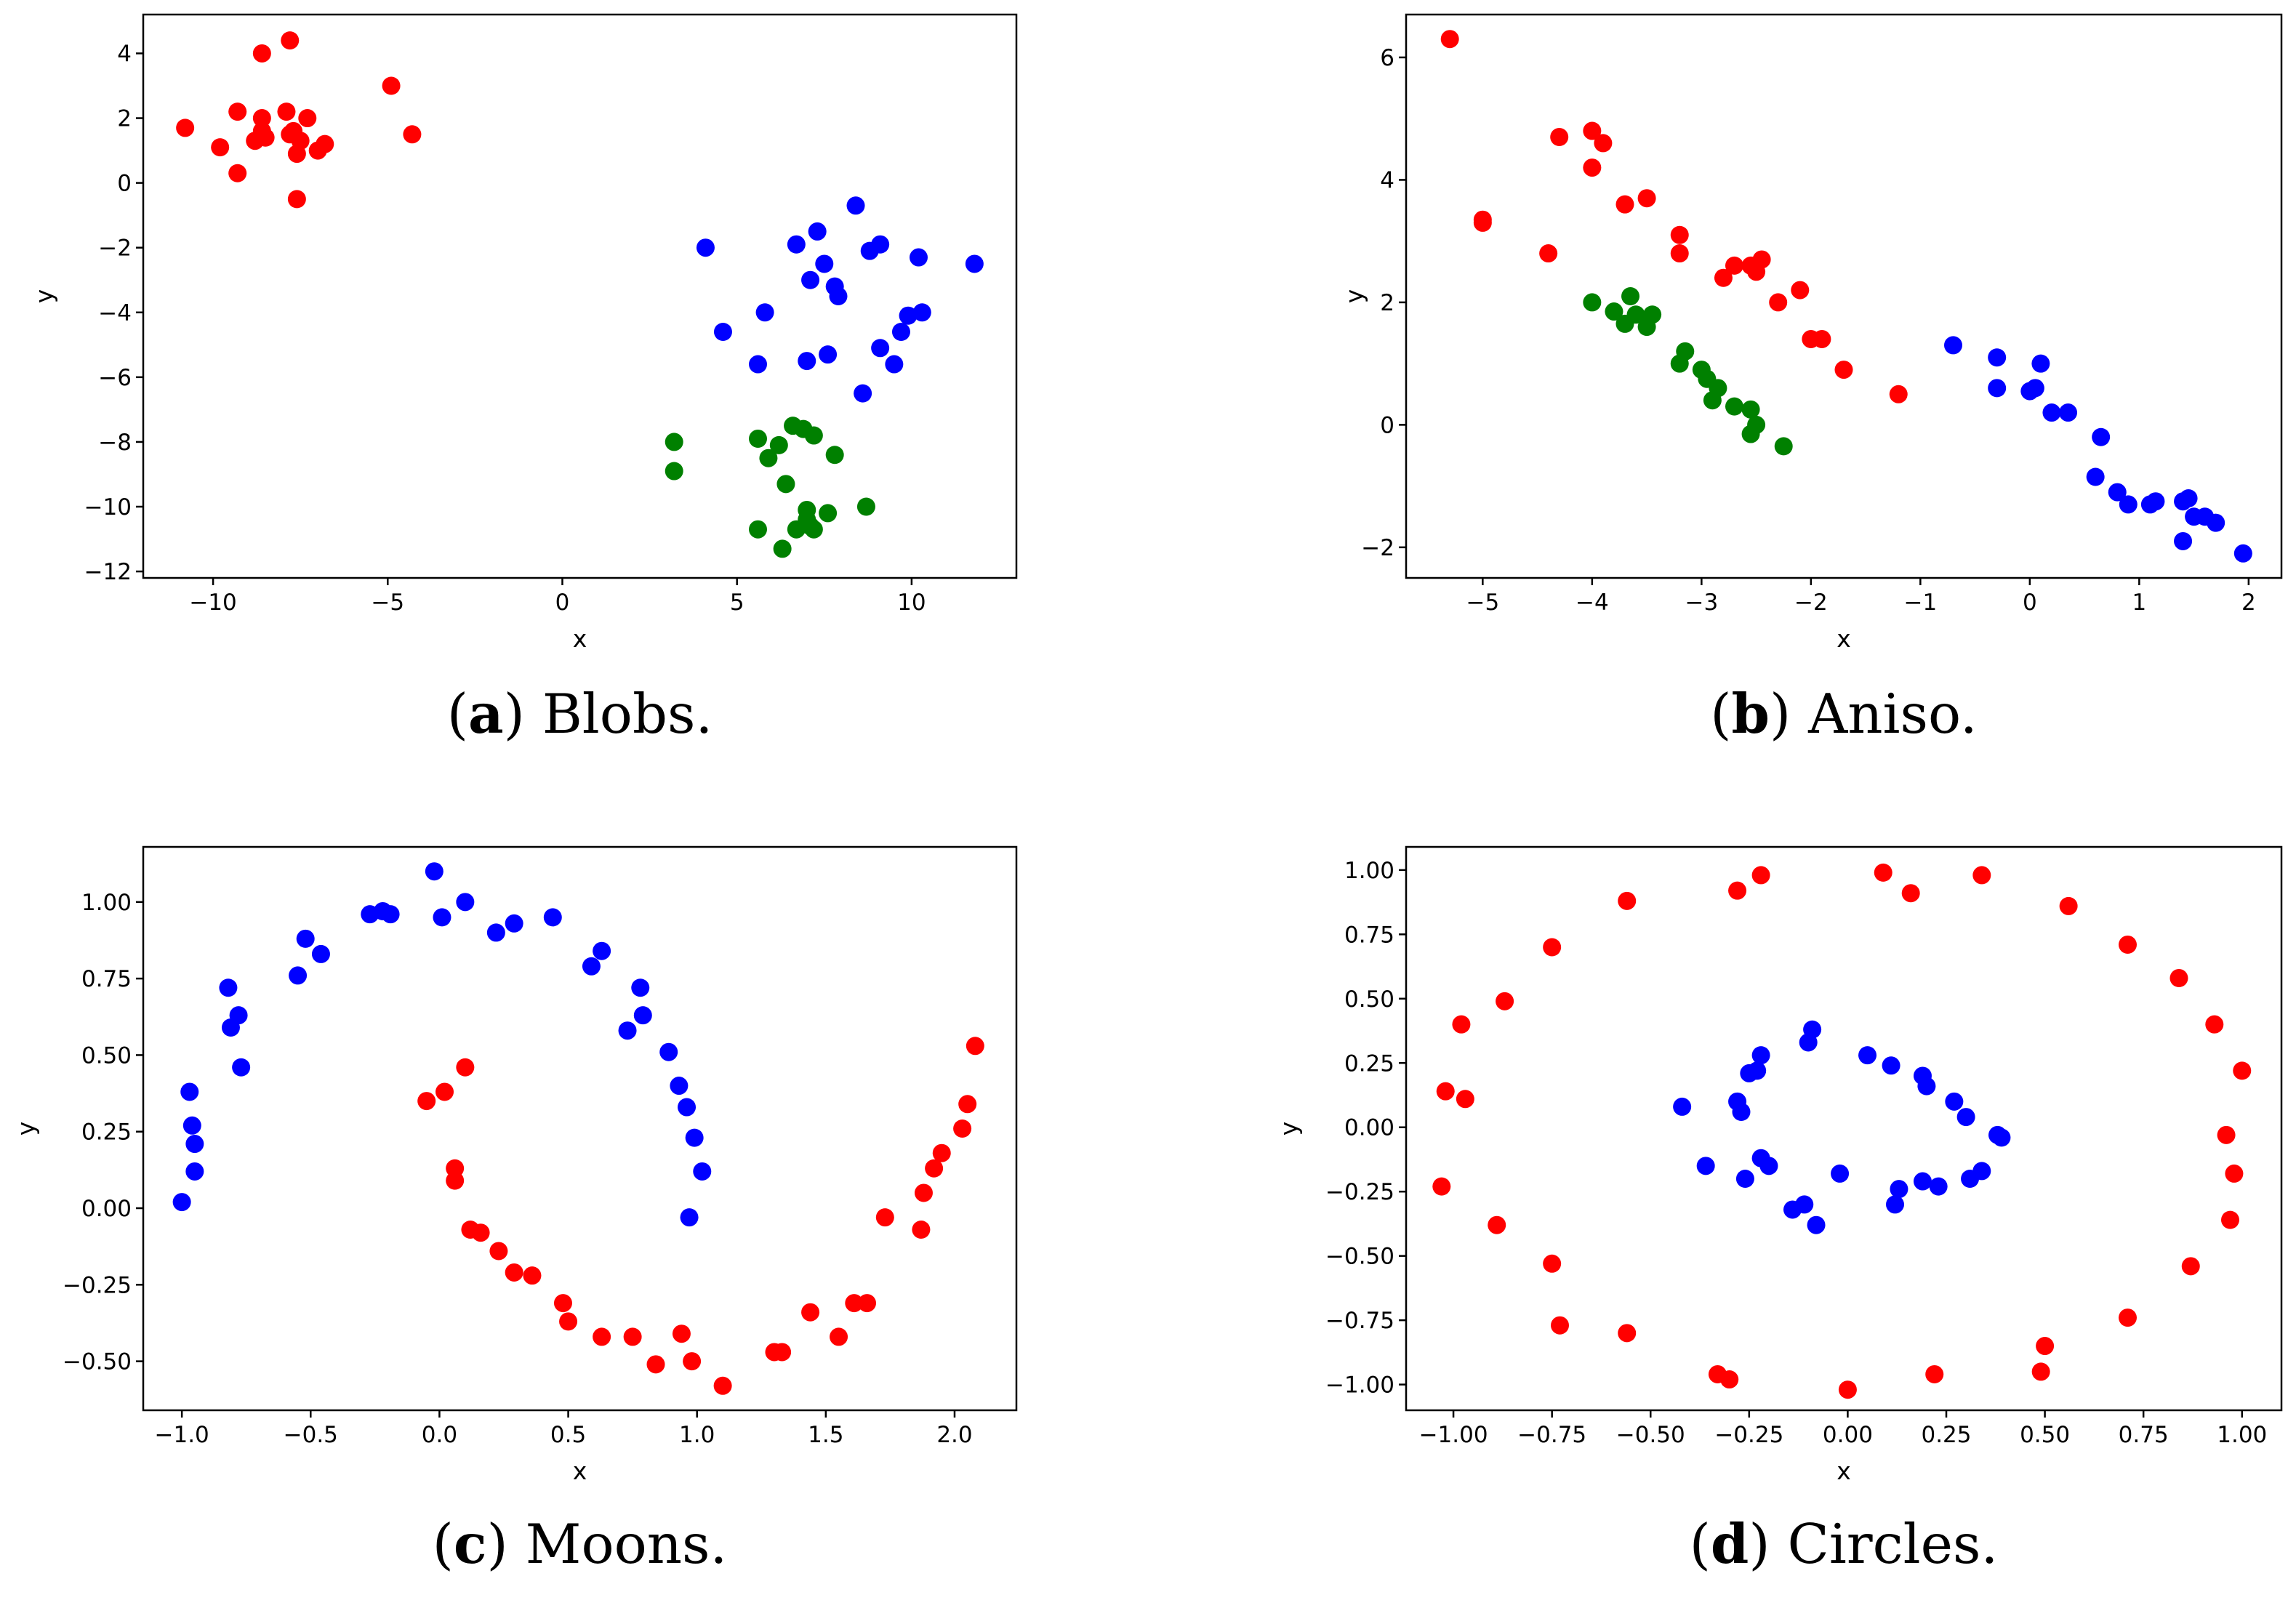 This screenshot has height=1608, width=2296. What do you see at coordinates (1377, 548) in the screenshot?
I see `y-tick-label: −2` at bounding box center [1377, 548].